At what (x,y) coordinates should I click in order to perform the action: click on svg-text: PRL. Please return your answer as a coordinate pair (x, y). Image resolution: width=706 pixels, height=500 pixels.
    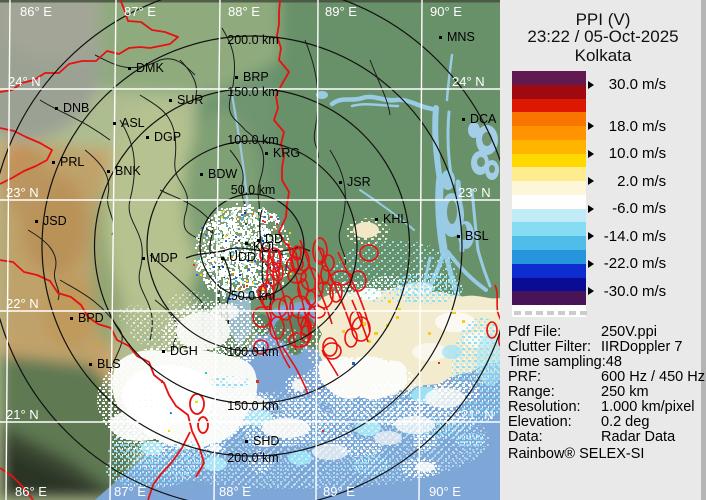
    Looking at the image, I should click on (72, 162).